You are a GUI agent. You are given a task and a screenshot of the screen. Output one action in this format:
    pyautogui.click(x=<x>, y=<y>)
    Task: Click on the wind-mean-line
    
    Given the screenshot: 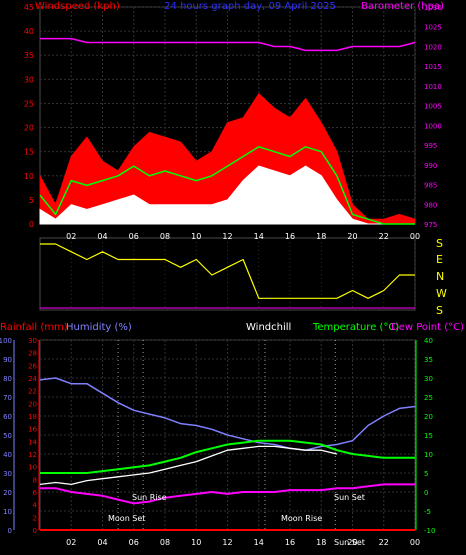 What is the action you would take?
    pyautogui.click(x=227, y=185)
    